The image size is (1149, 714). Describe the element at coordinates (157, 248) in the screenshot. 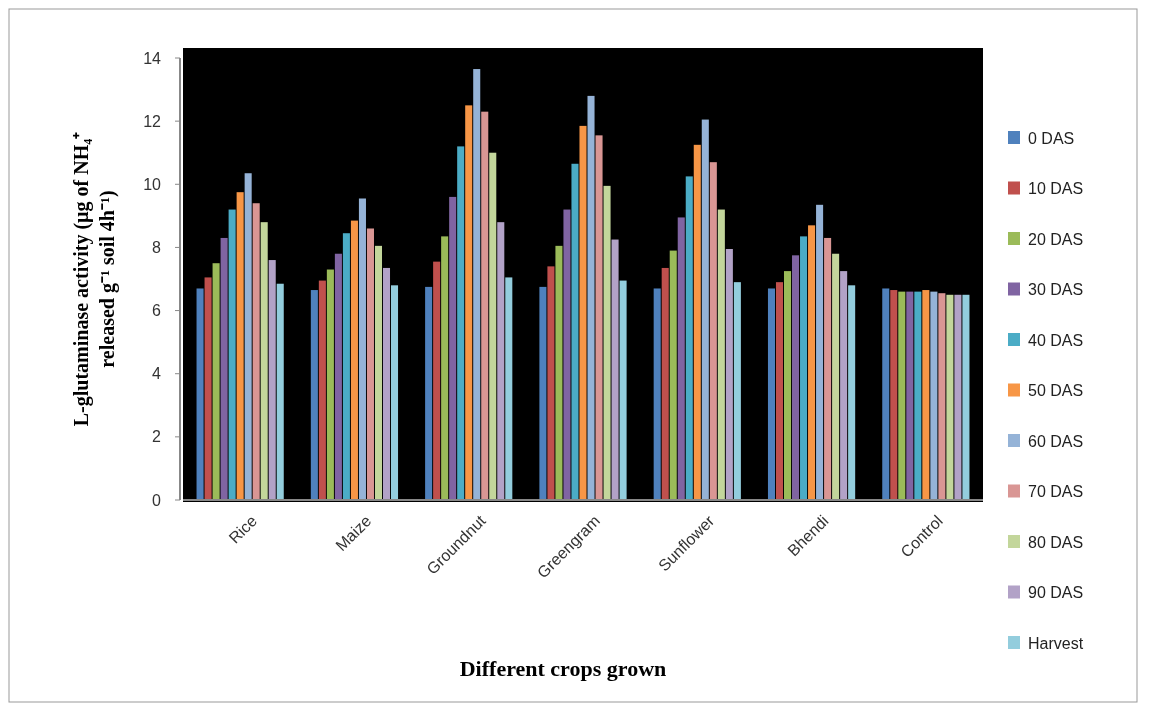

I see `y-tick-label: 8` at that location.